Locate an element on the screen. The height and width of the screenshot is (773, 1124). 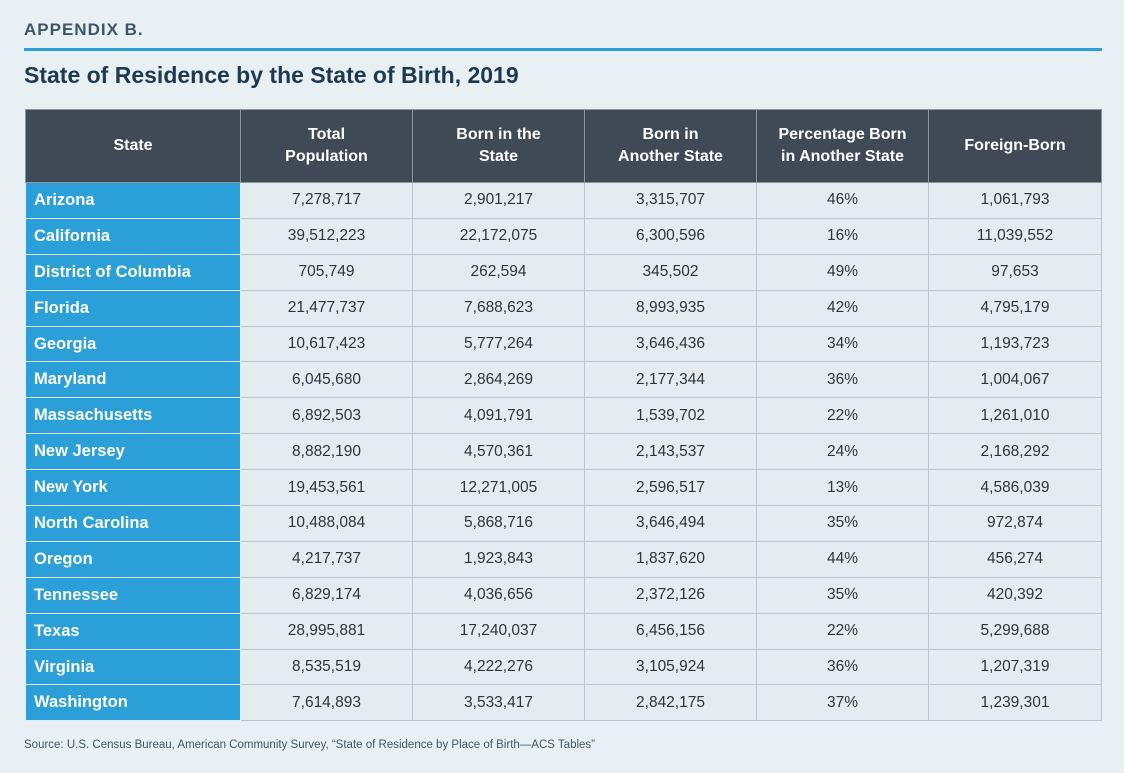
header-line: Population is located at coordinates (326, 156).